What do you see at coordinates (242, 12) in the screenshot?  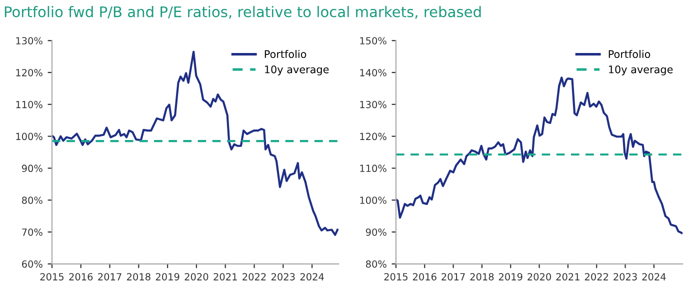 I see `chart-title: Portfolio fwd P/B and P/E ratios, relative to local markets, rebased` at bounding box center [242, 12].